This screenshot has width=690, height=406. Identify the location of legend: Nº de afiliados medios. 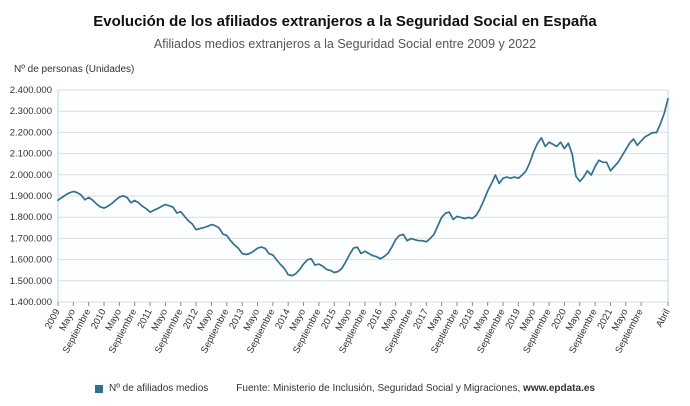
(151, 388).